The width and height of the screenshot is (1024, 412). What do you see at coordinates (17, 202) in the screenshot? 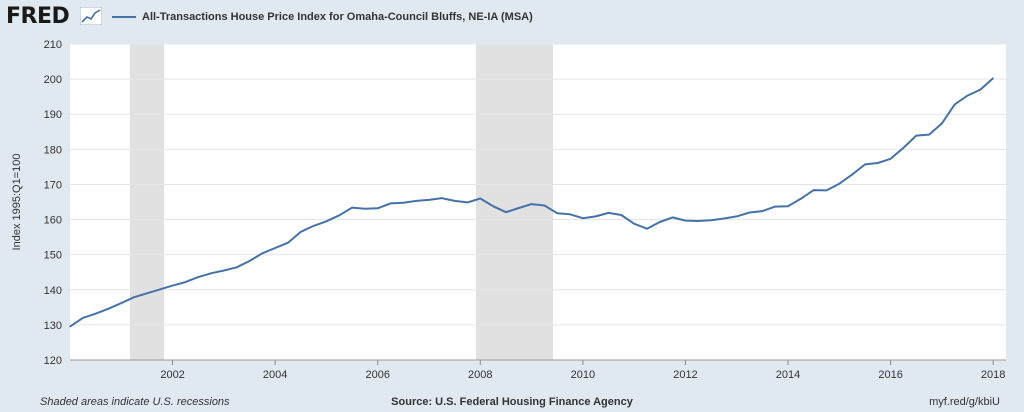
I see `y-axis-label: Index 1995:Q1=100` at bounding box center [17, 202].